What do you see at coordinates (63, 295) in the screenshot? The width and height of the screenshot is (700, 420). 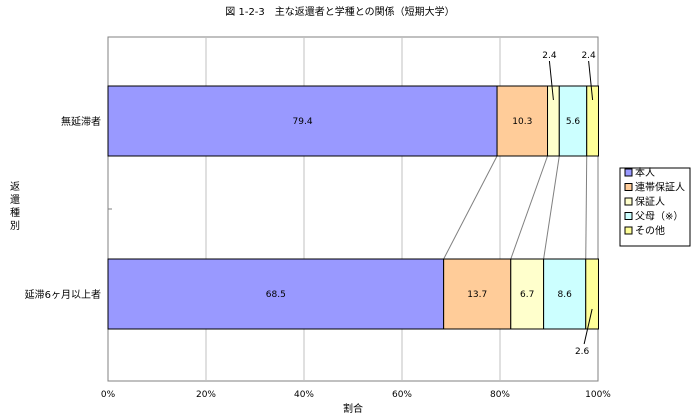 I see `category-label: 延滞6ヶ月以上者` at bounding box center [63, 295].